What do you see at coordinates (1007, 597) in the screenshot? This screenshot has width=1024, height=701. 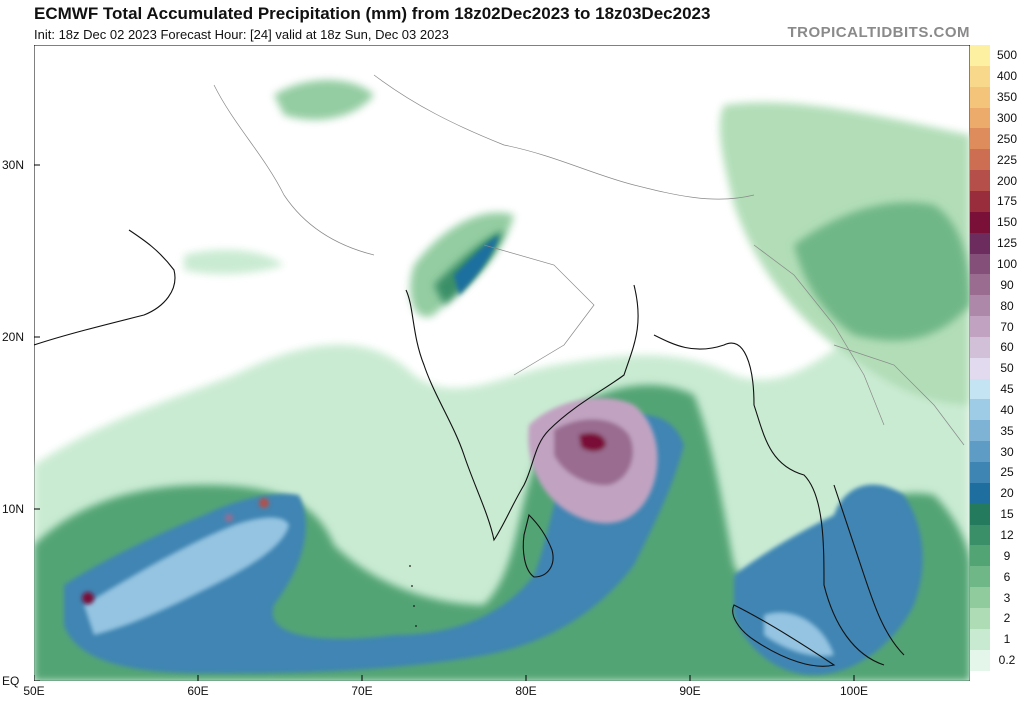 I see `legend-value: 3` at bounding box center [1007, 597].